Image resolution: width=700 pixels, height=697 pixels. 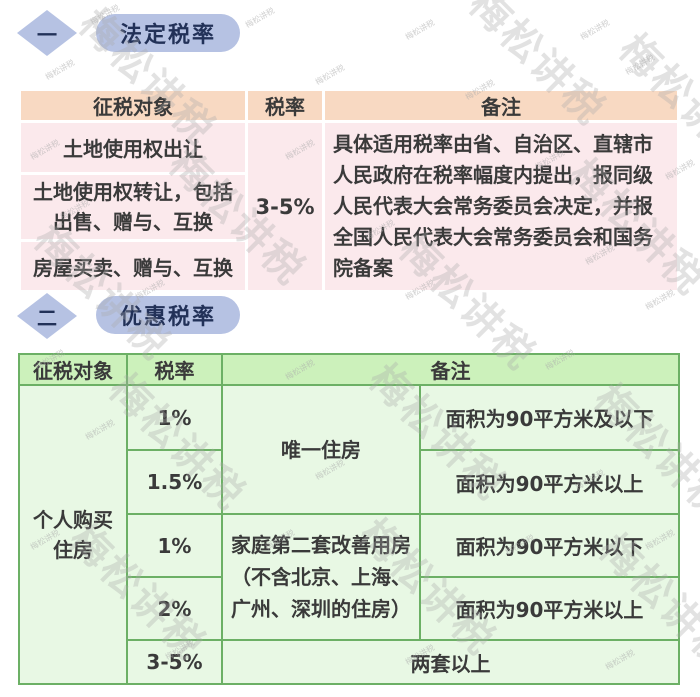 I want to click on t2-object-cell: 个人购买住房, so click(x=73, y=534).